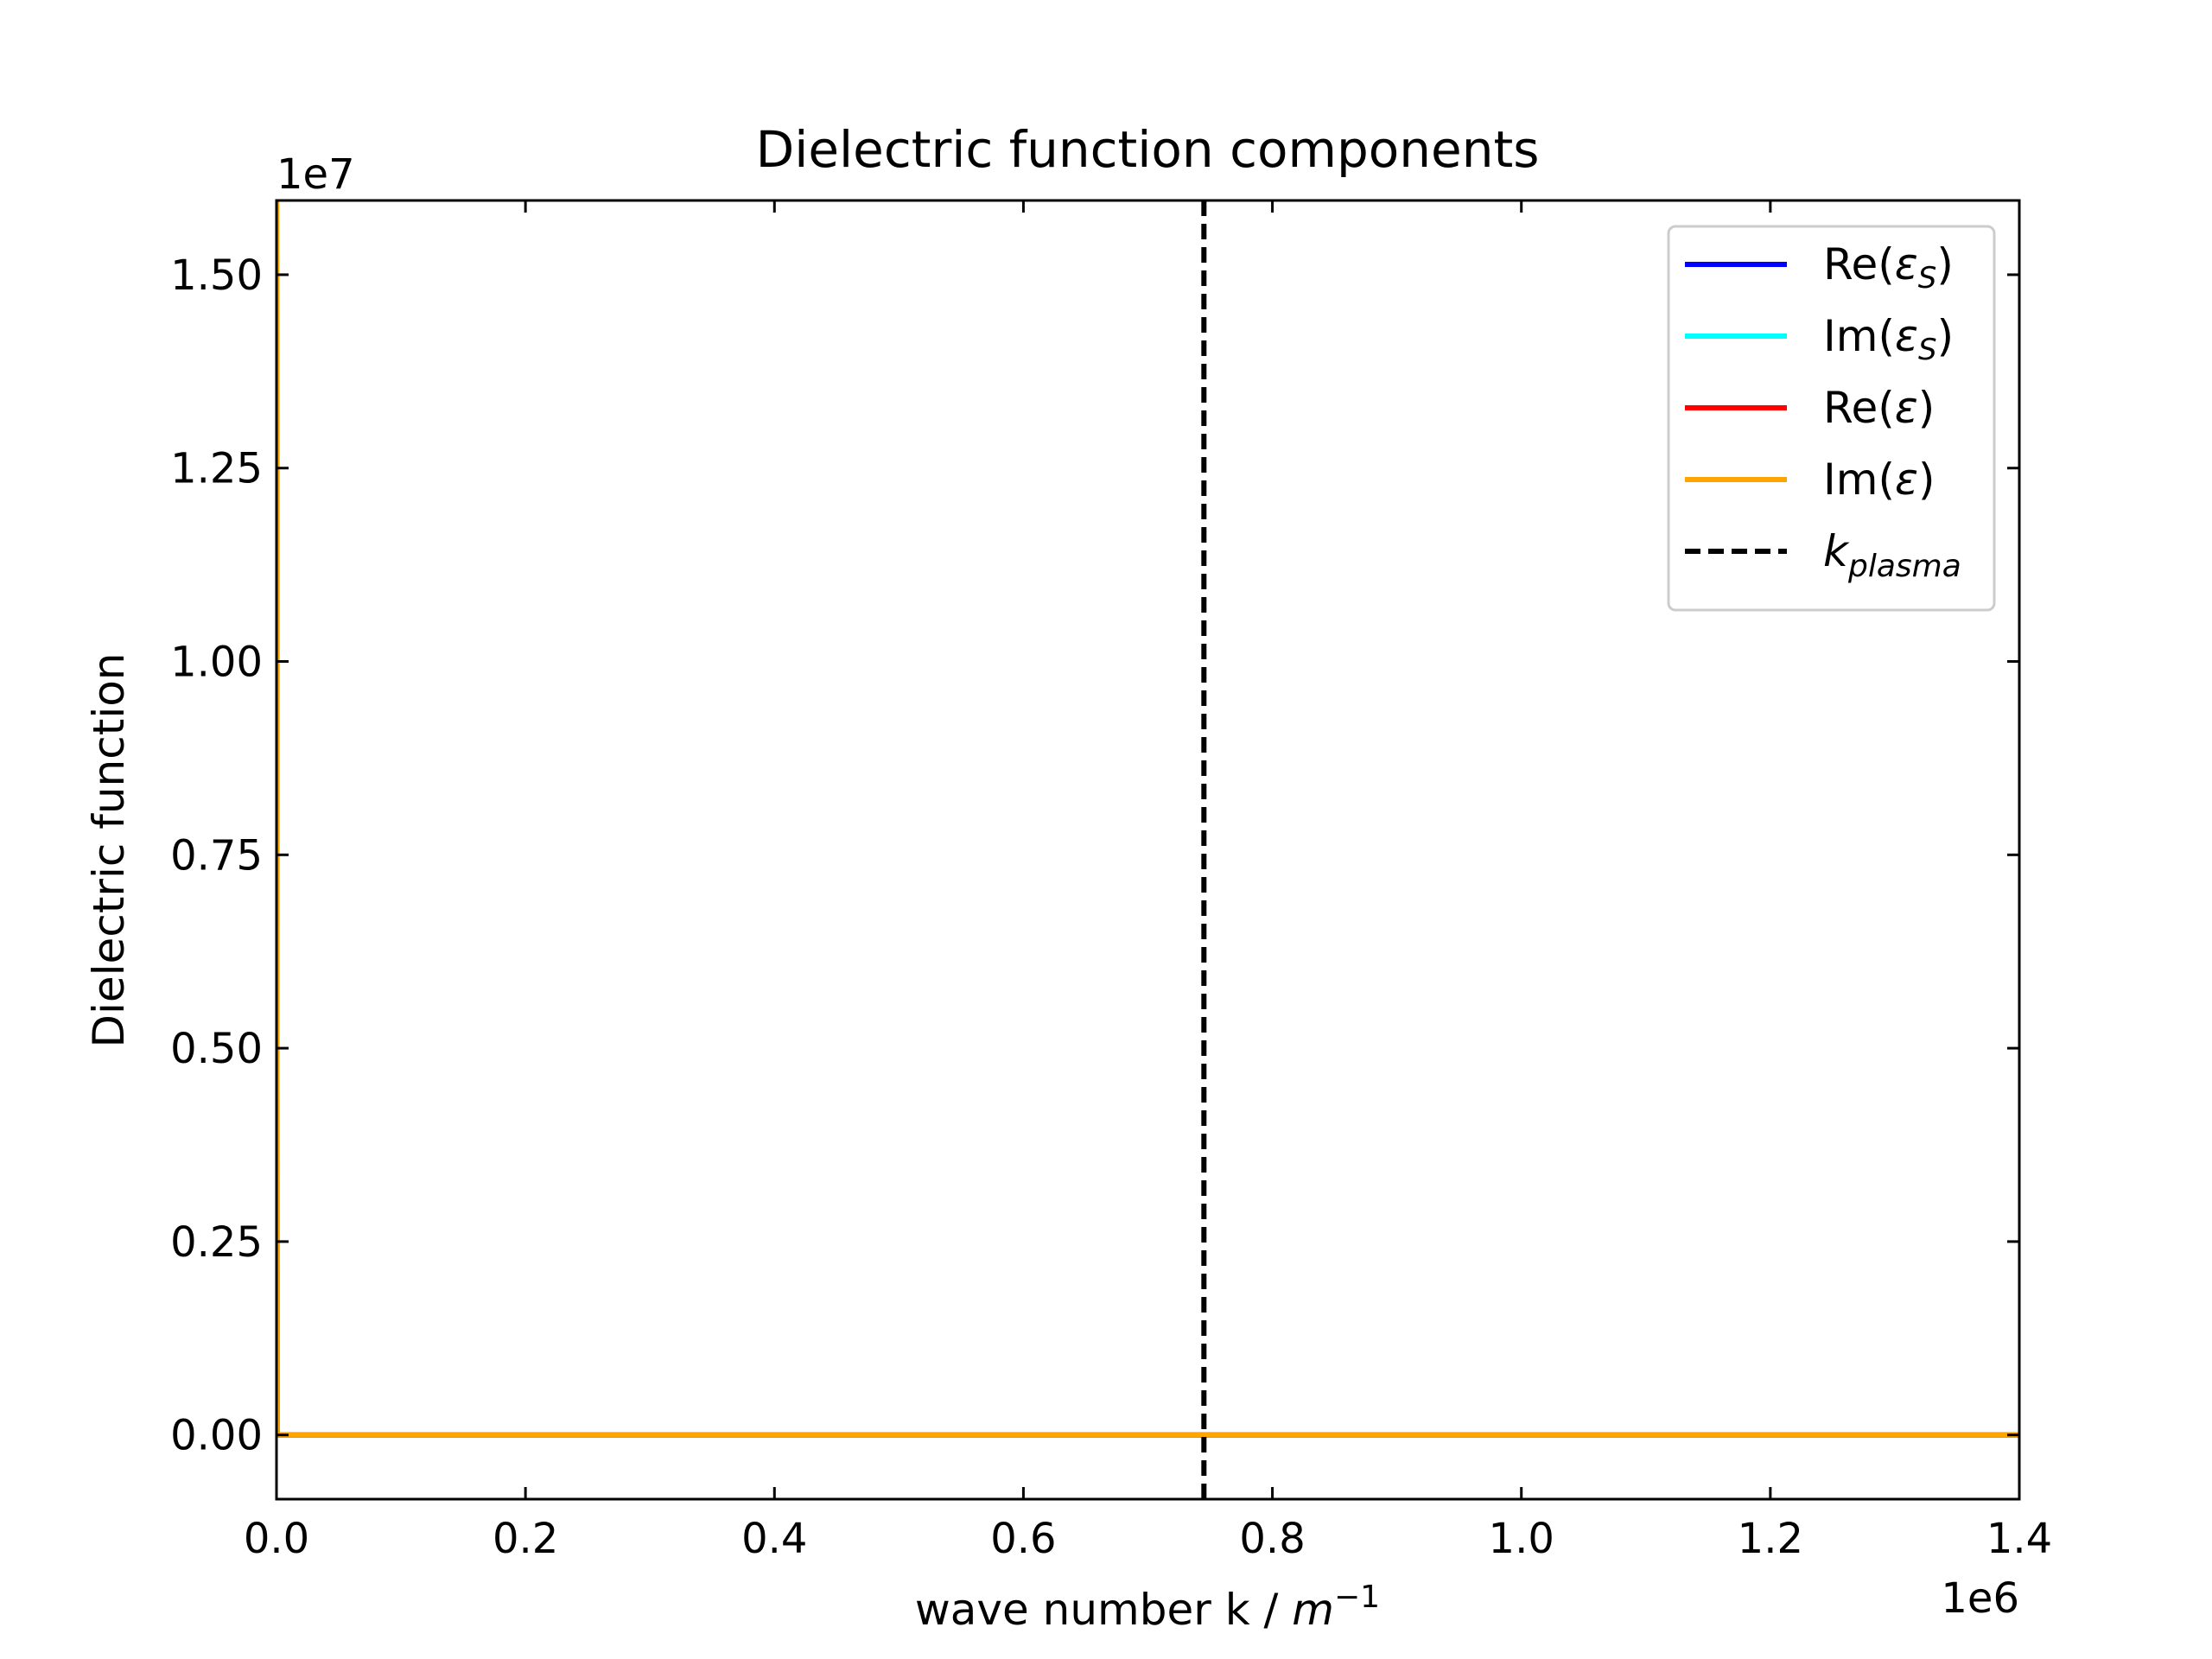  I want to click on legend-label: kplasma, so click(1892, 555).